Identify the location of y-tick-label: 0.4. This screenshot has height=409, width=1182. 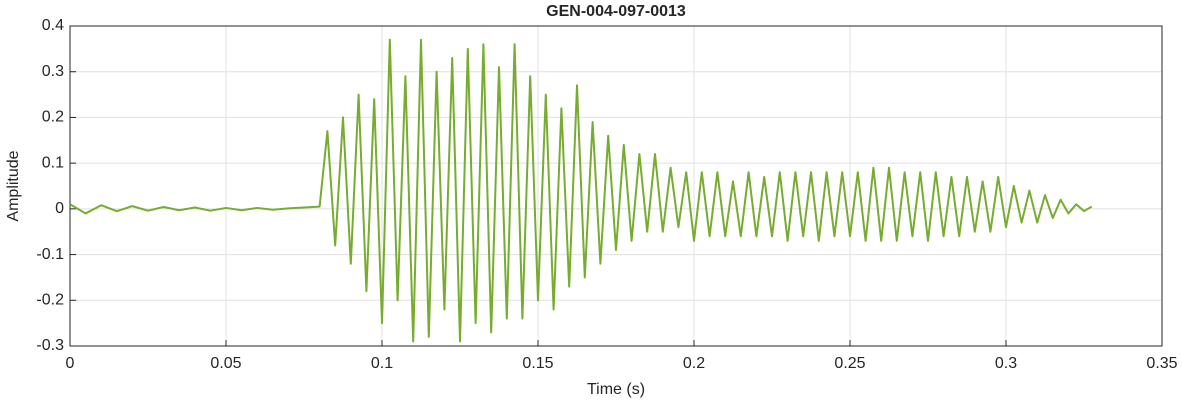
(53, 25).